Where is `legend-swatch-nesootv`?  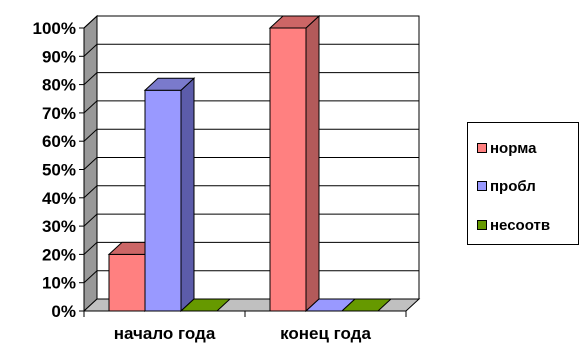 legend-swatch-nesootv is located at coordinates (482, 225).